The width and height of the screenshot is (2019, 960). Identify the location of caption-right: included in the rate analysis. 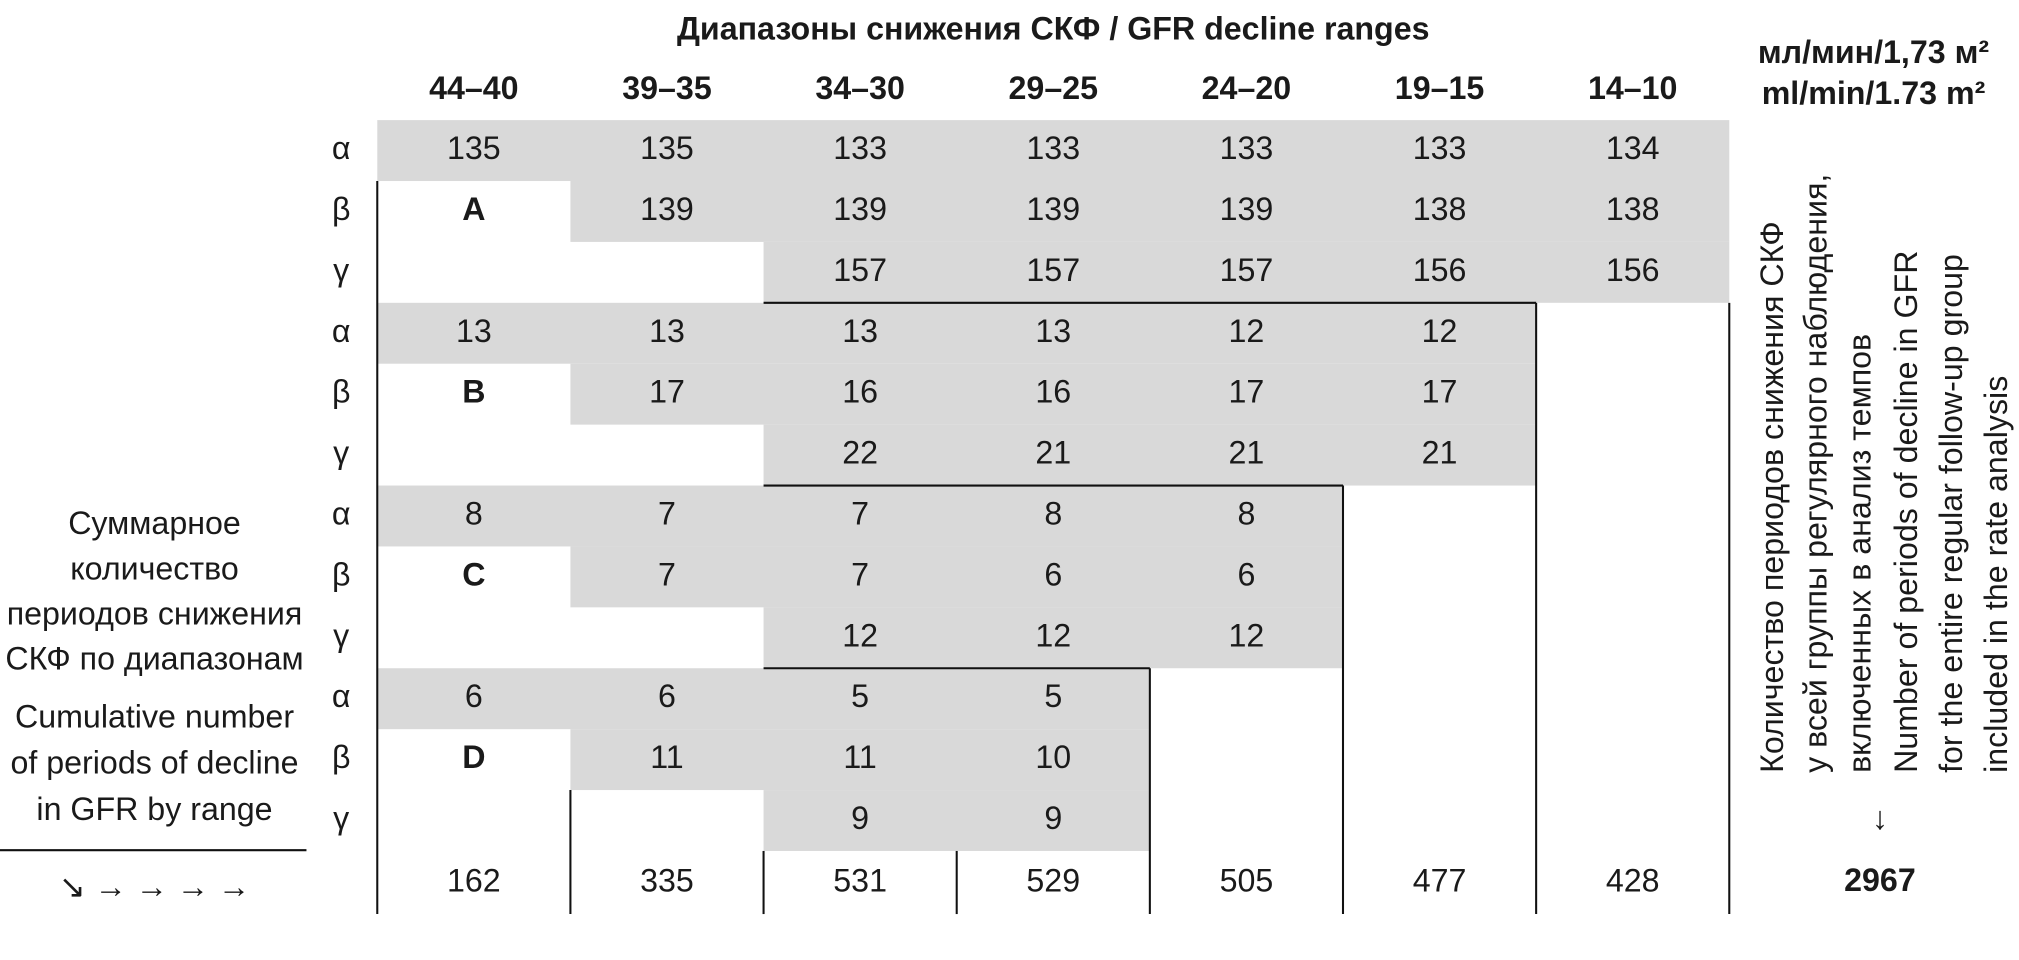
(1996, 574).